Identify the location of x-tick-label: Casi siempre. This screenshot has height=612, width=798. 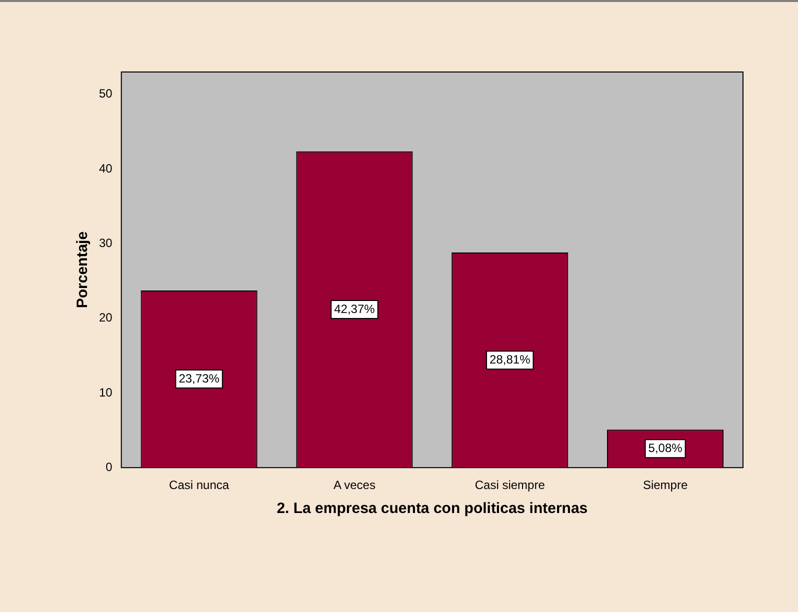
(510, 485).